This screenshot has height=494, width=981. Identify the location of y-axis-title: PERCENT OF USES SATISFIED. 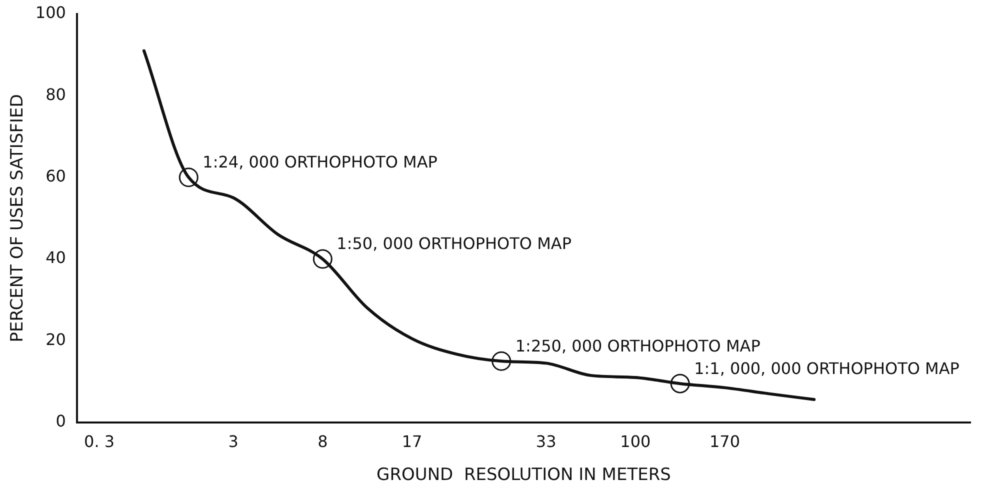
(18, 218).